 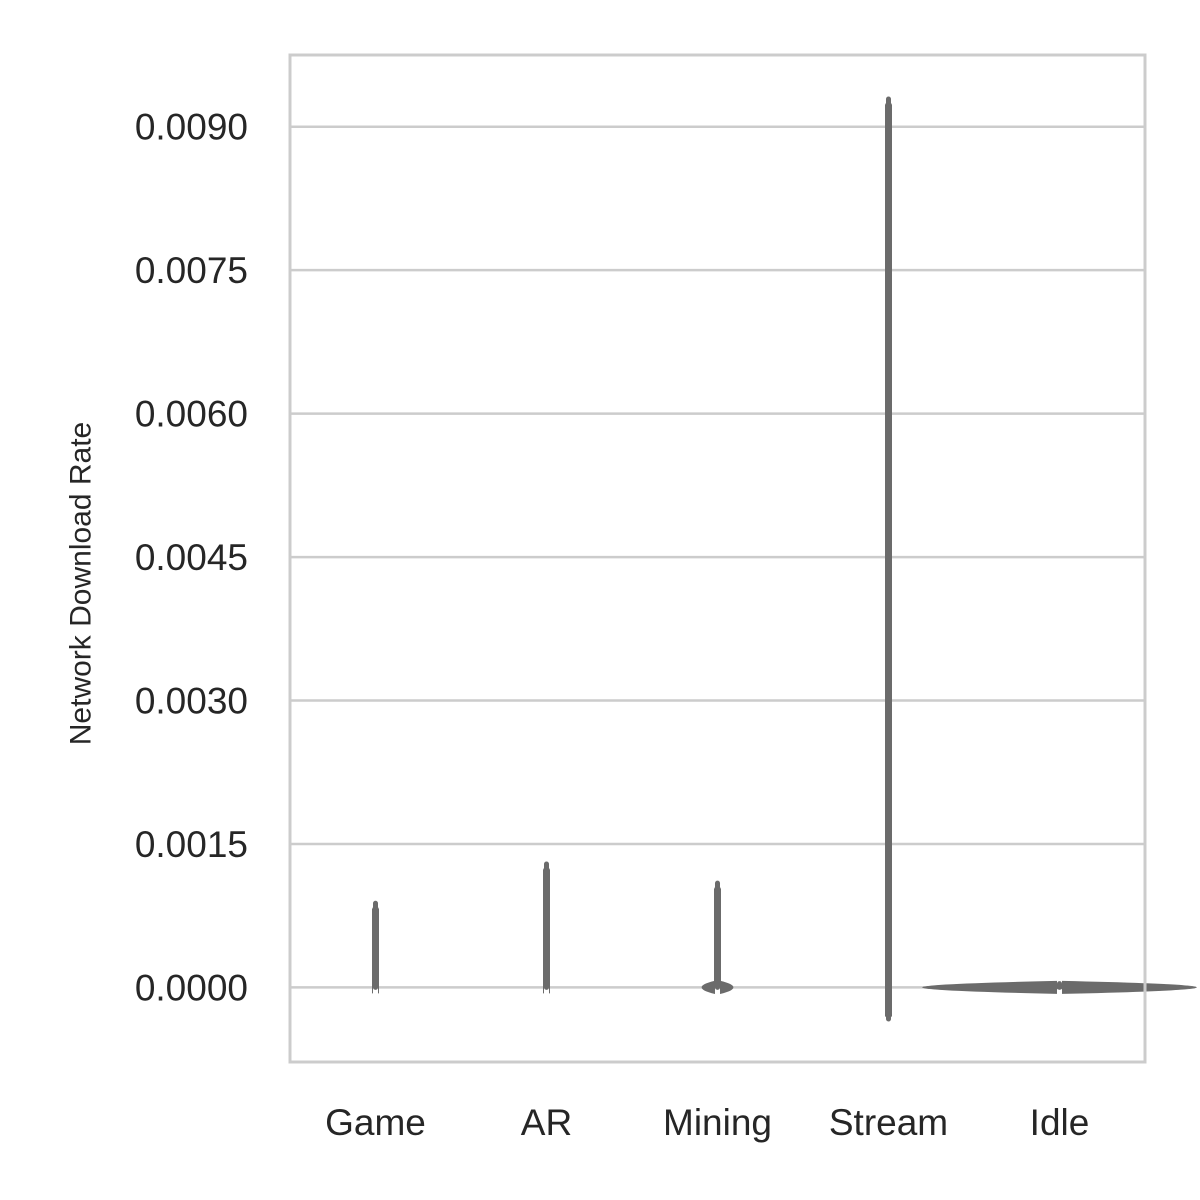 What do you see at coordinates (1059, 987) in the screenshot?
I see `violin-idle` at bounding box center [1059, 987].